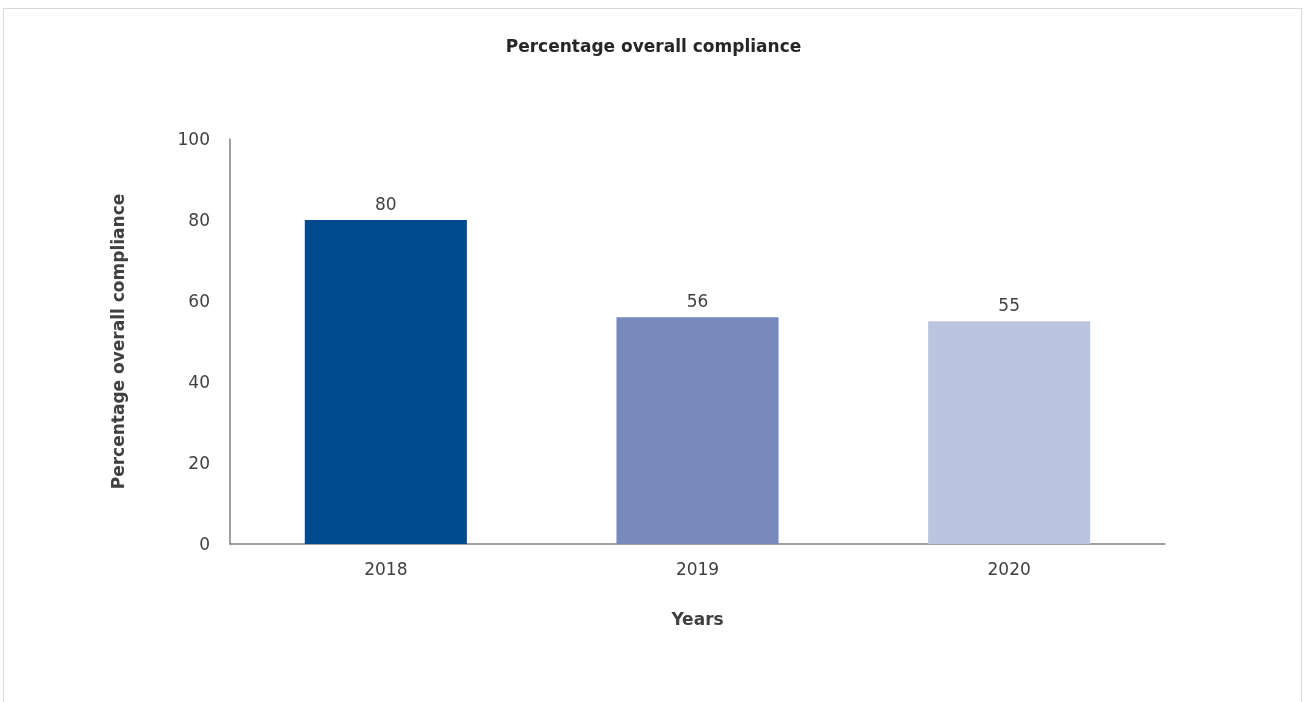 The image size is (1307, 702). I want to click on y-tick-label: 60, so click(199, 301).